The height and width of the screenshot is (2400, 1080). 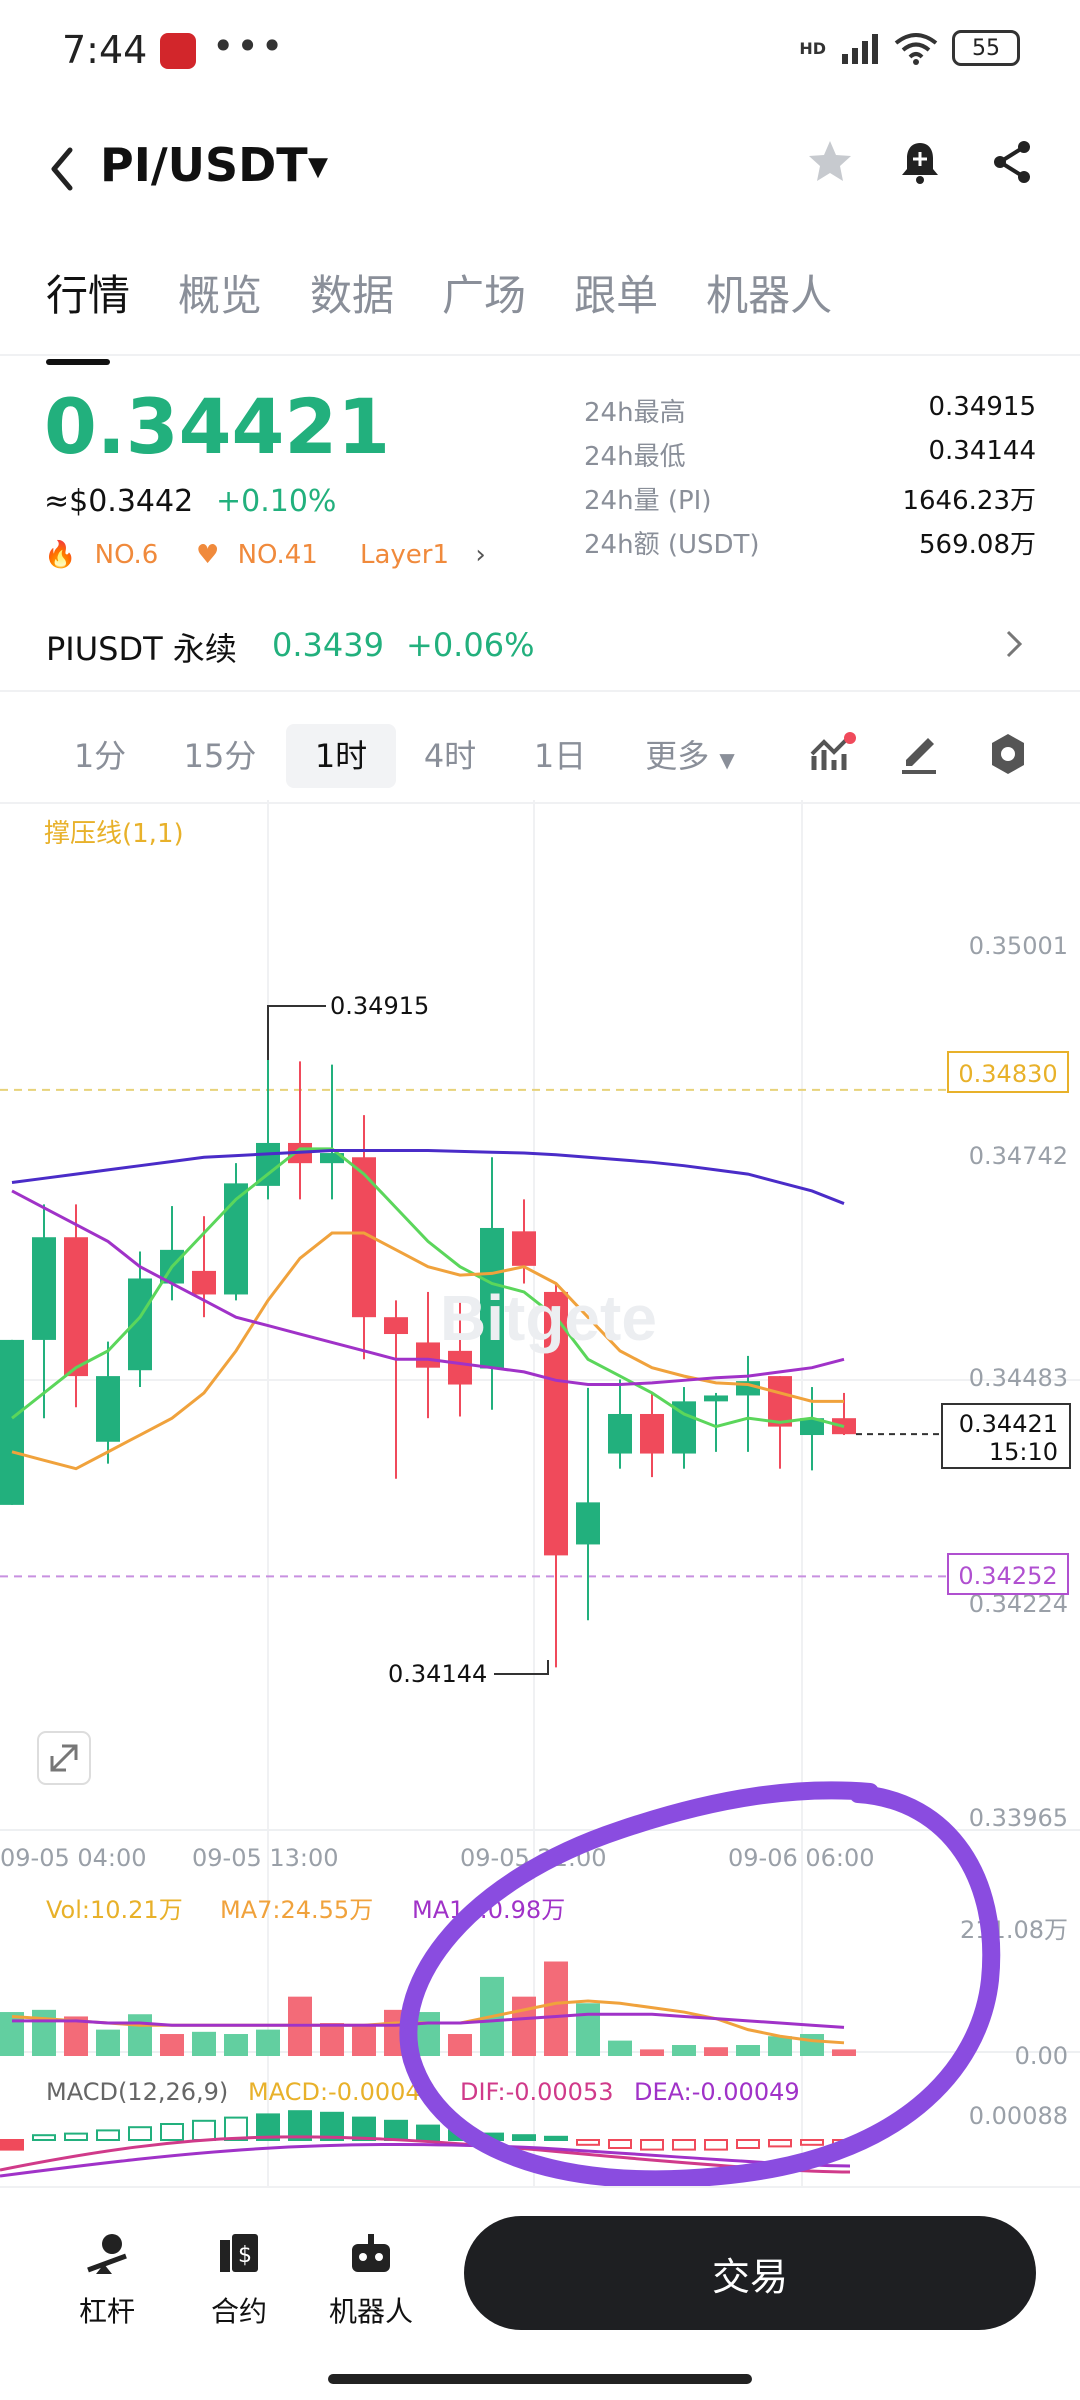 I want to click on y-tick: 0.33965, so click(x=1018, y=1818).